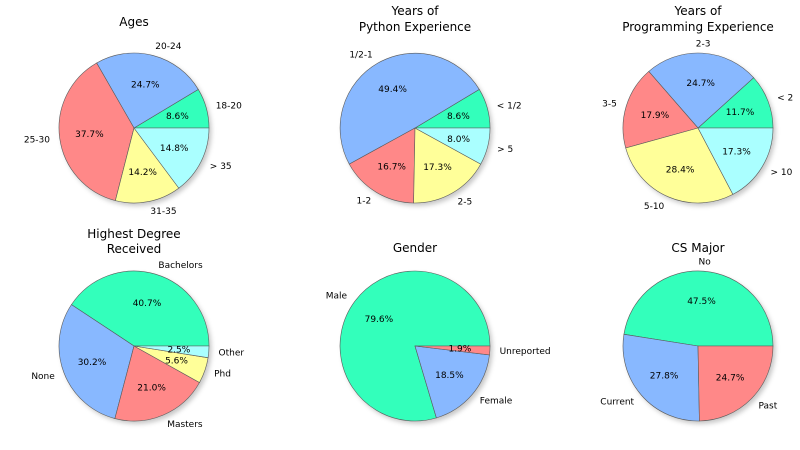 This screenshot has width=800, height=450. What do you see at coordinates (37, 140) in the screenshot?
I see `slice-label-25-30: 25-30` at bounding box center [37, 140].